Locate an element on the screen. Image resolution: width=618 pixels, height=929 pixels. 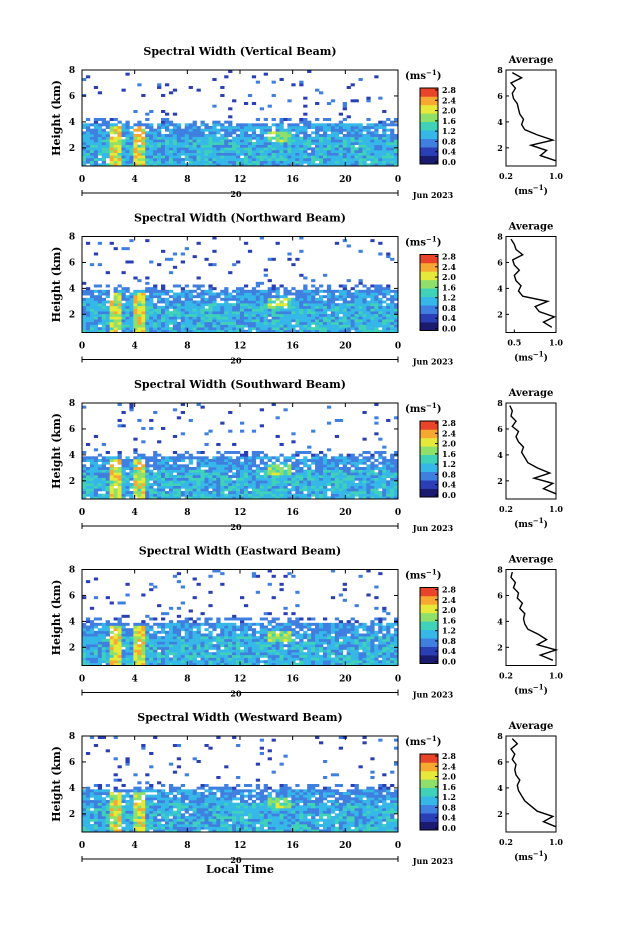
chart-title: Spectral Width (Southward Beam) is located at coordinates (240, 384).